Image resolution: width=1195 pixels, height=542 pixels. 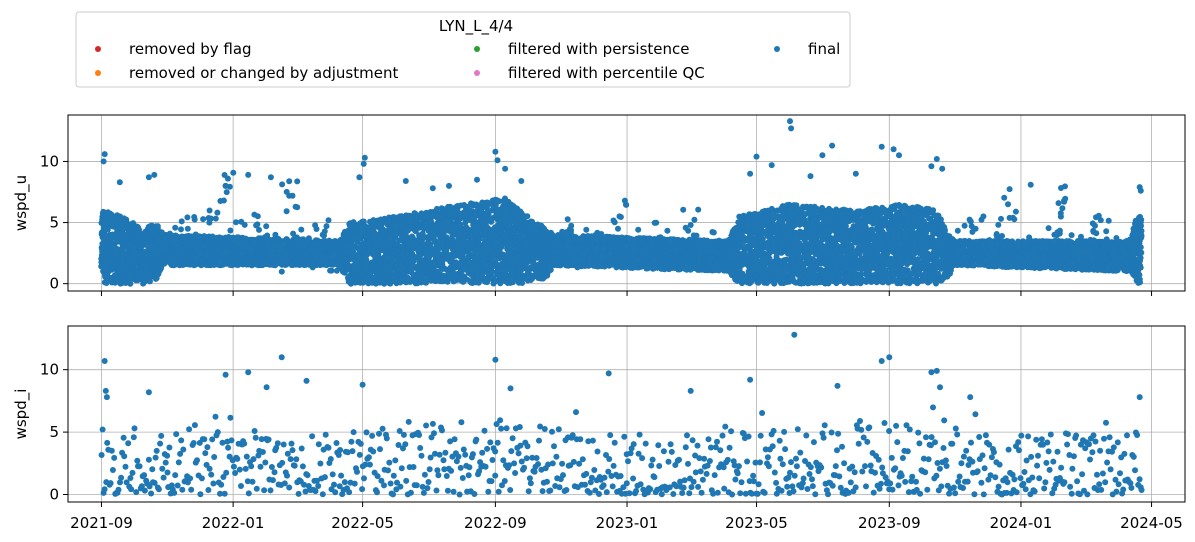 I want to click on legend-entry-2: filtered with persistence, so click(x=581, y=49).